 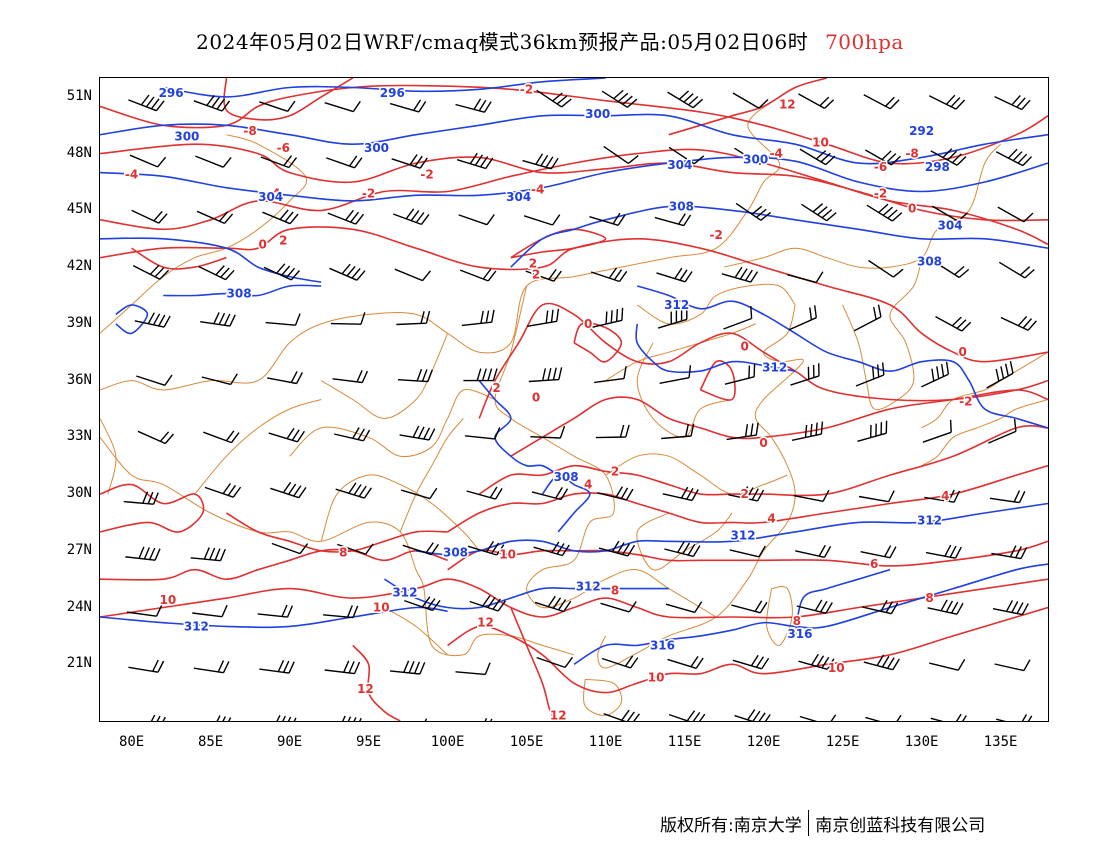 What do you see at coordinates (79, 209) in the screenshot?
I see `latitude-tick-label: 45N` at bounding box center [79, 209].